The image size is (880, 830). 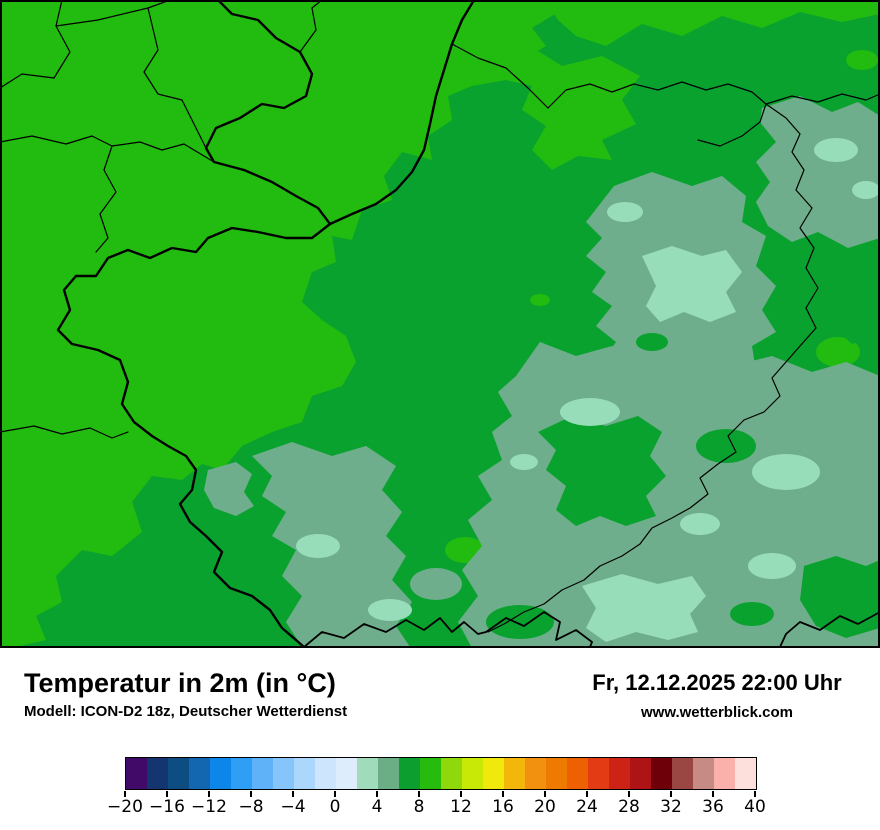 What do you see at coordinates (545, 807) in the screenshot?
I see `colorbar-tick-label: 20` at bounding box center [545, 807].